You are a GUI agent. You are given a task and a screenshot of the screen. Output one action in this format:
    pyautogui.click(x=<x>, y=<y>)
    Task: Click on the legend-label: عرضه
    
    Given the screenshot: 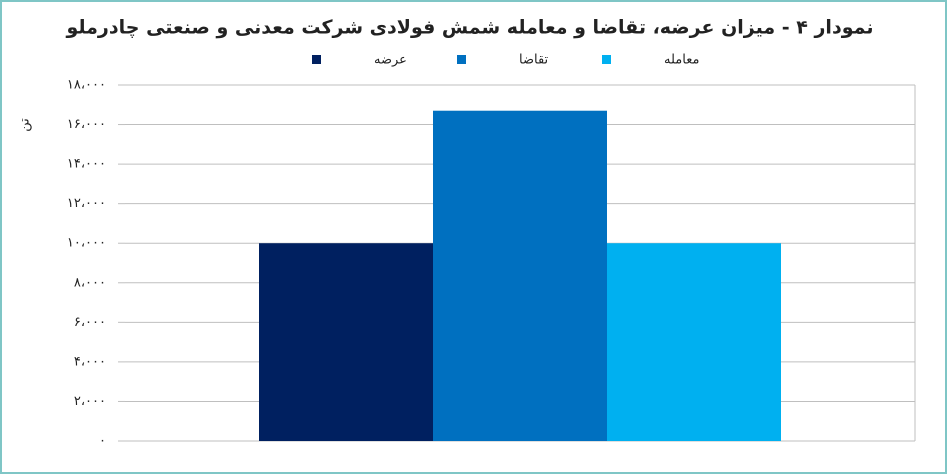 What is the action you would take?
    pyautogui.click(x=390, y=60)
    